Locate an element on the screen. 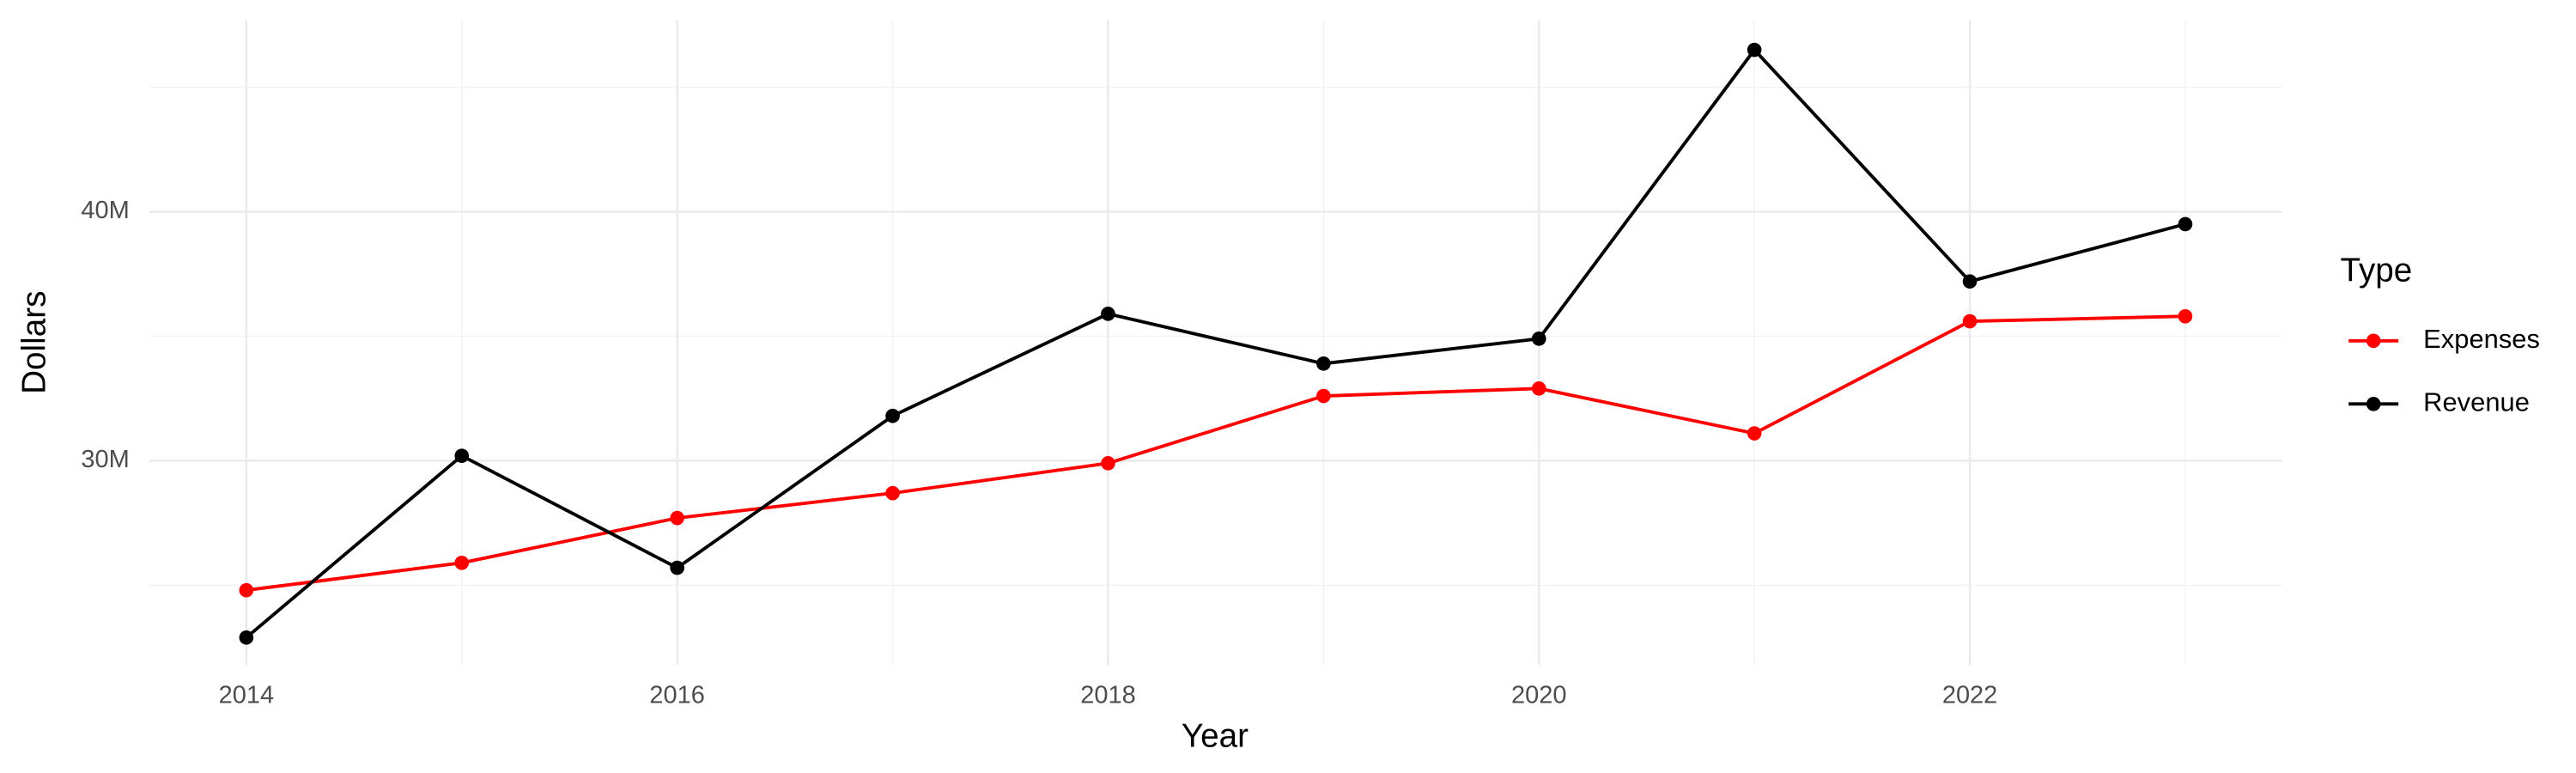  legend-label: Revenue is located at coordinates (2477, 401).